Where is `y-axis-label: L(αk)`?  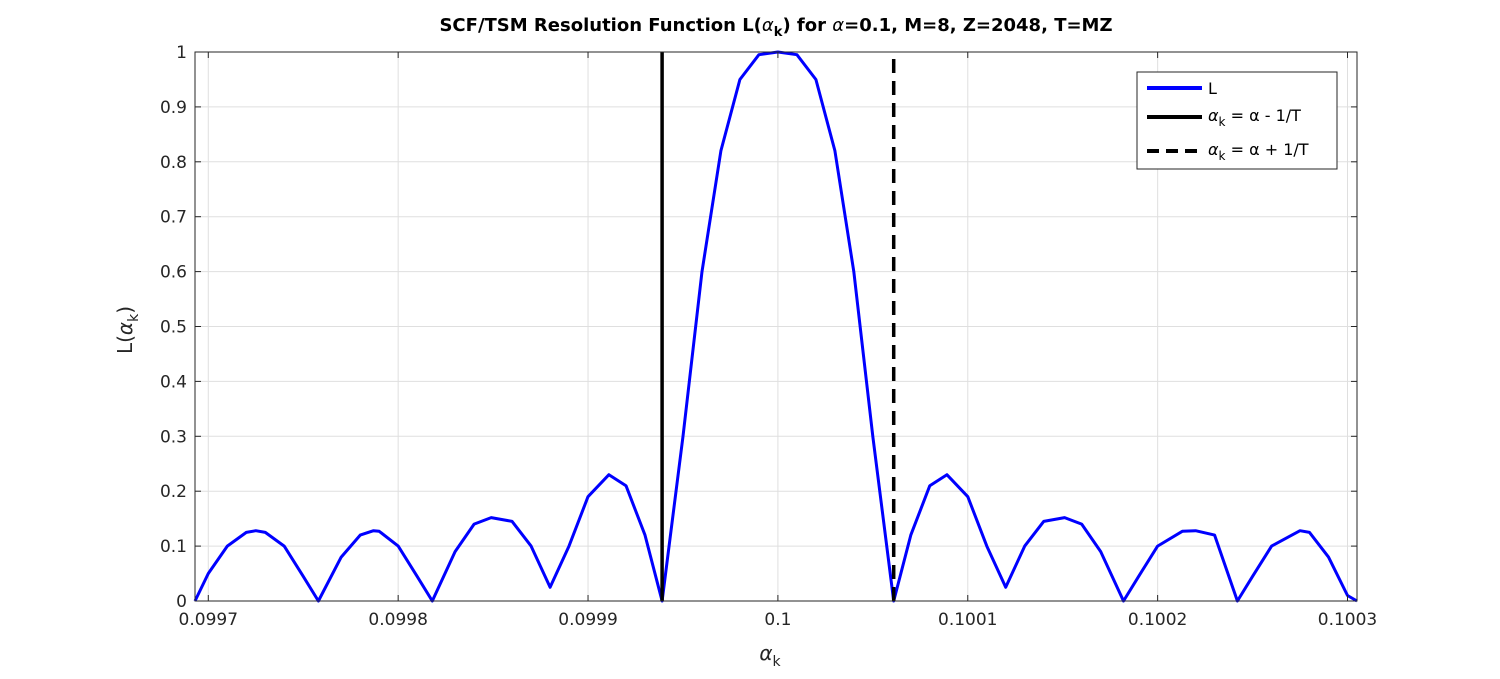 y-axis-label: L(αk) is located at coordinates (127, 330).